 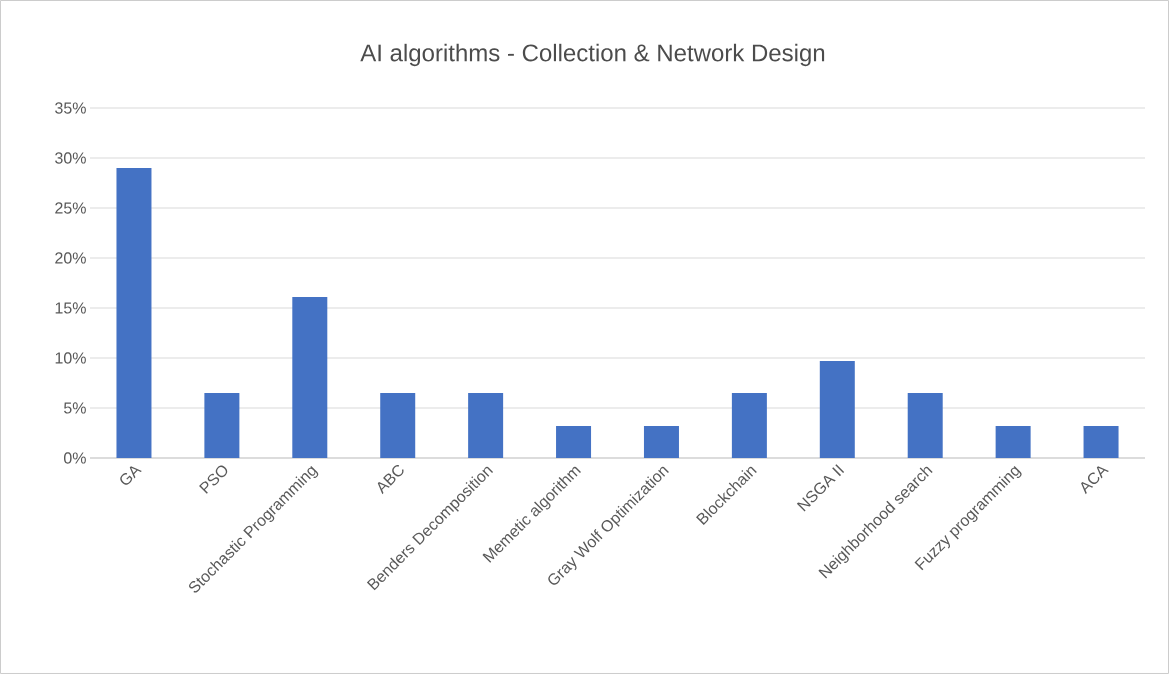 What do you see at coordinates (70, 258) in the screenshot?
I see `y-tick-label: 20%` at bounding box center [70, 258].